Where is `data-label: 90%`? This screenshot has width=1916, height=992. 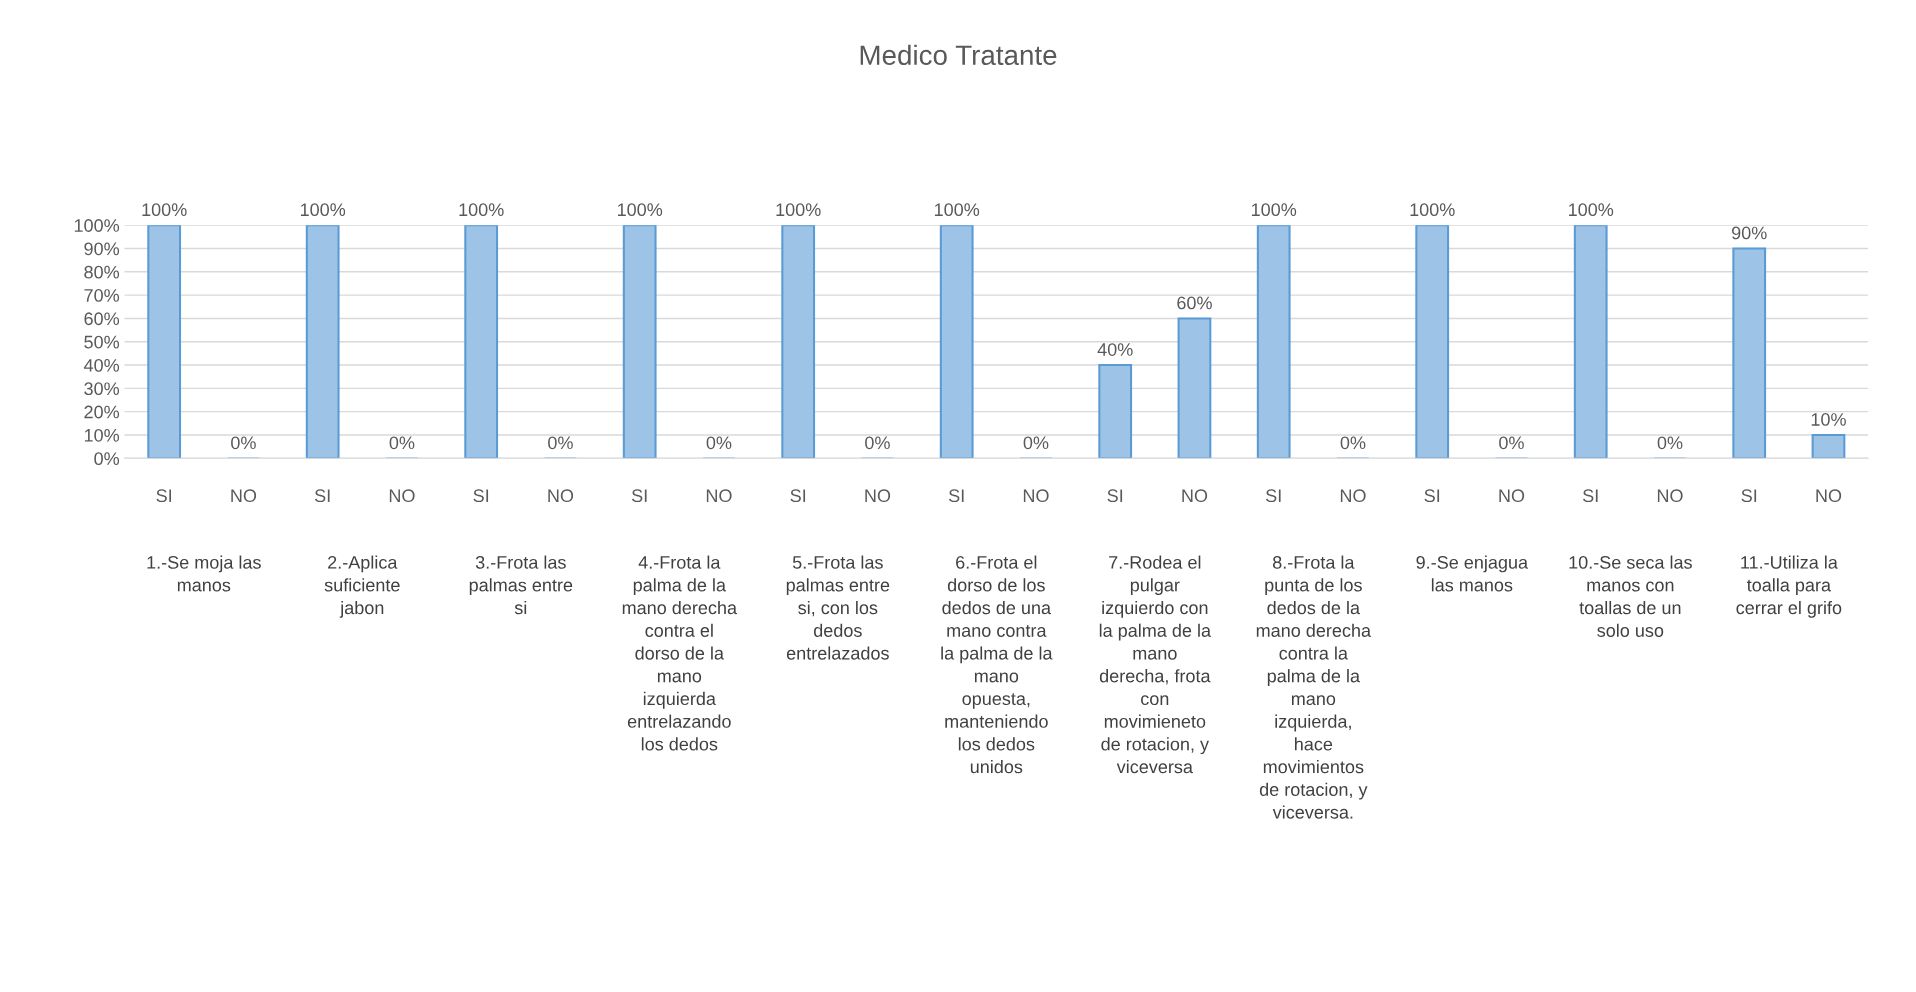
data-label: 90% is located at coordinates (1749, 233).